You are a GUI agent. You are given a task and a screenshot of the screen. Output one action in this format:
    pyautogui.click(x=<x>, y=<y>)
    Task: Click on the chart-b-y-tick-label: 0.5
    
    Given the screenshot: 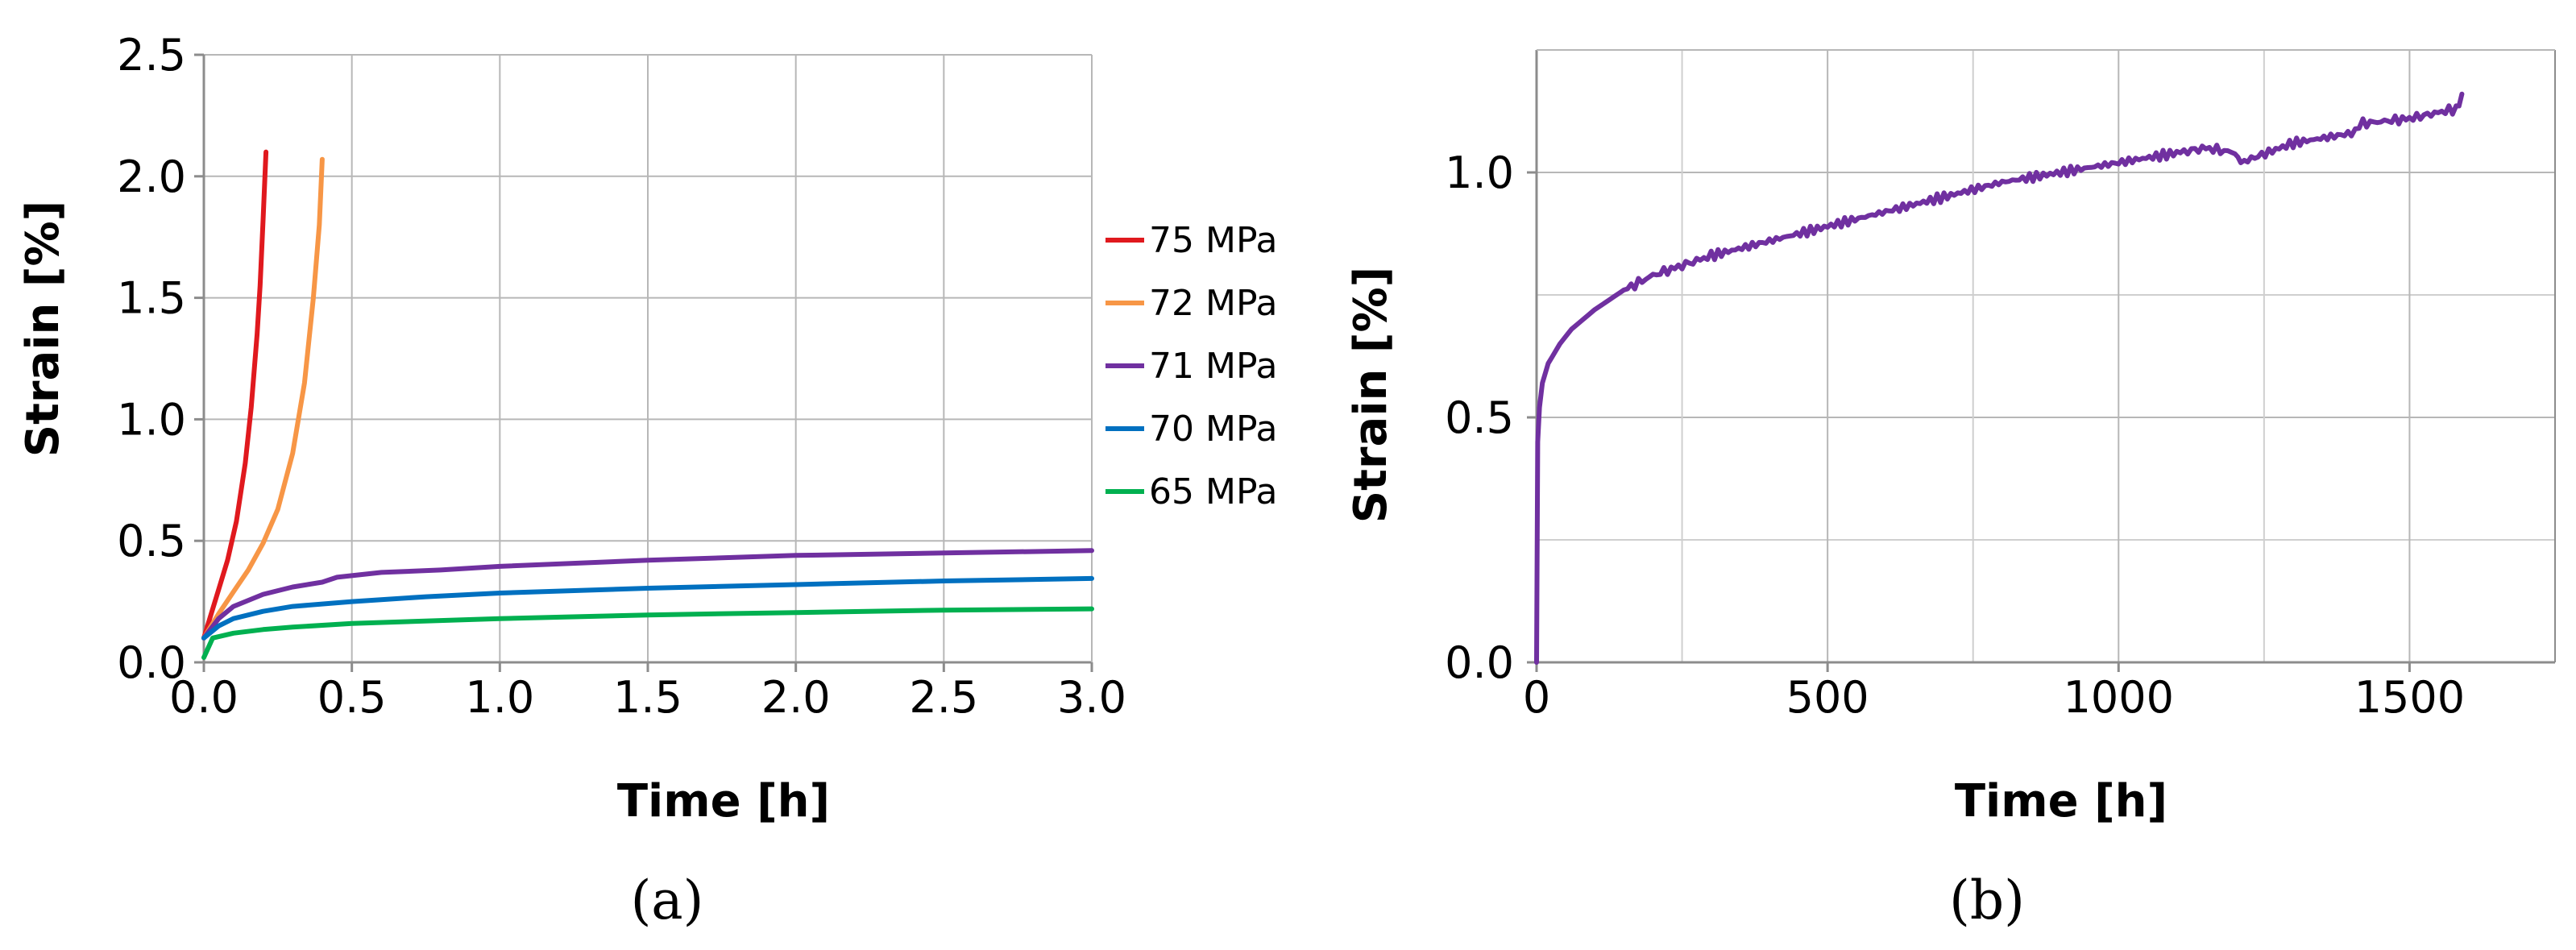 What is the action you would take?
    pyautogui.click(x=1479, y=417)
    